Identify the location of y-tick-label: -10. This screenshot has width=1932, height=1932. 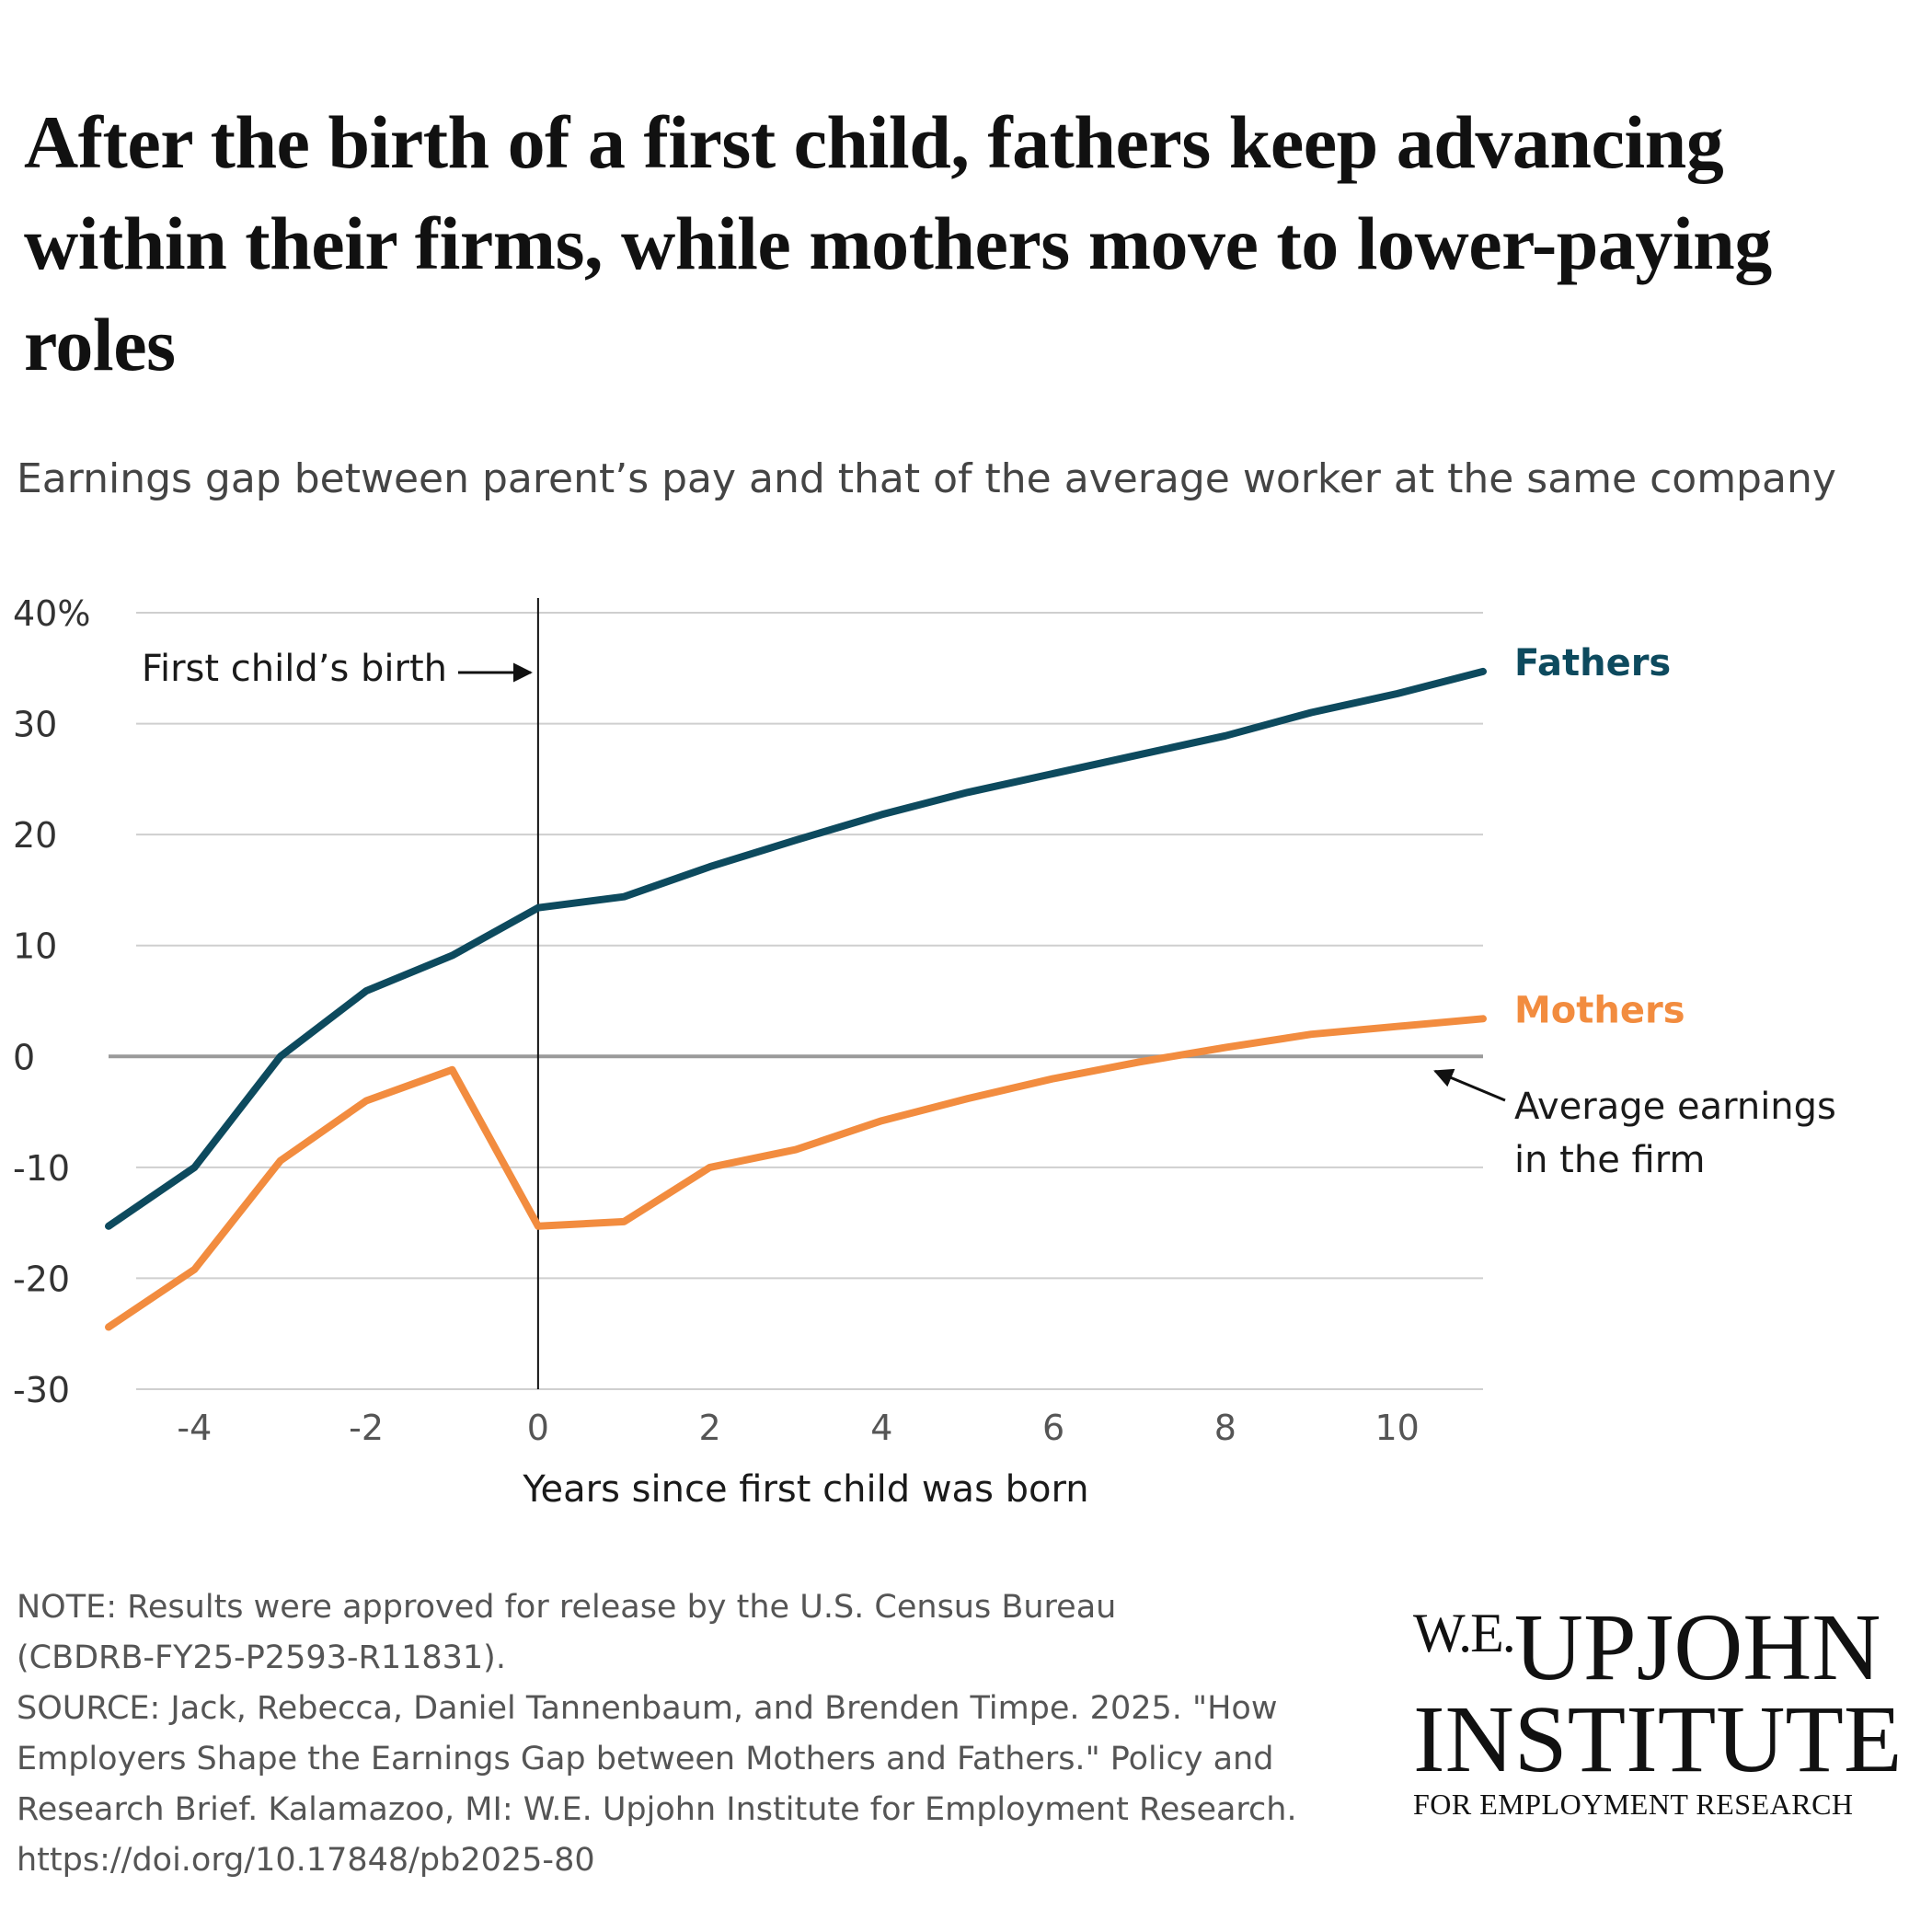
(41, 1168).